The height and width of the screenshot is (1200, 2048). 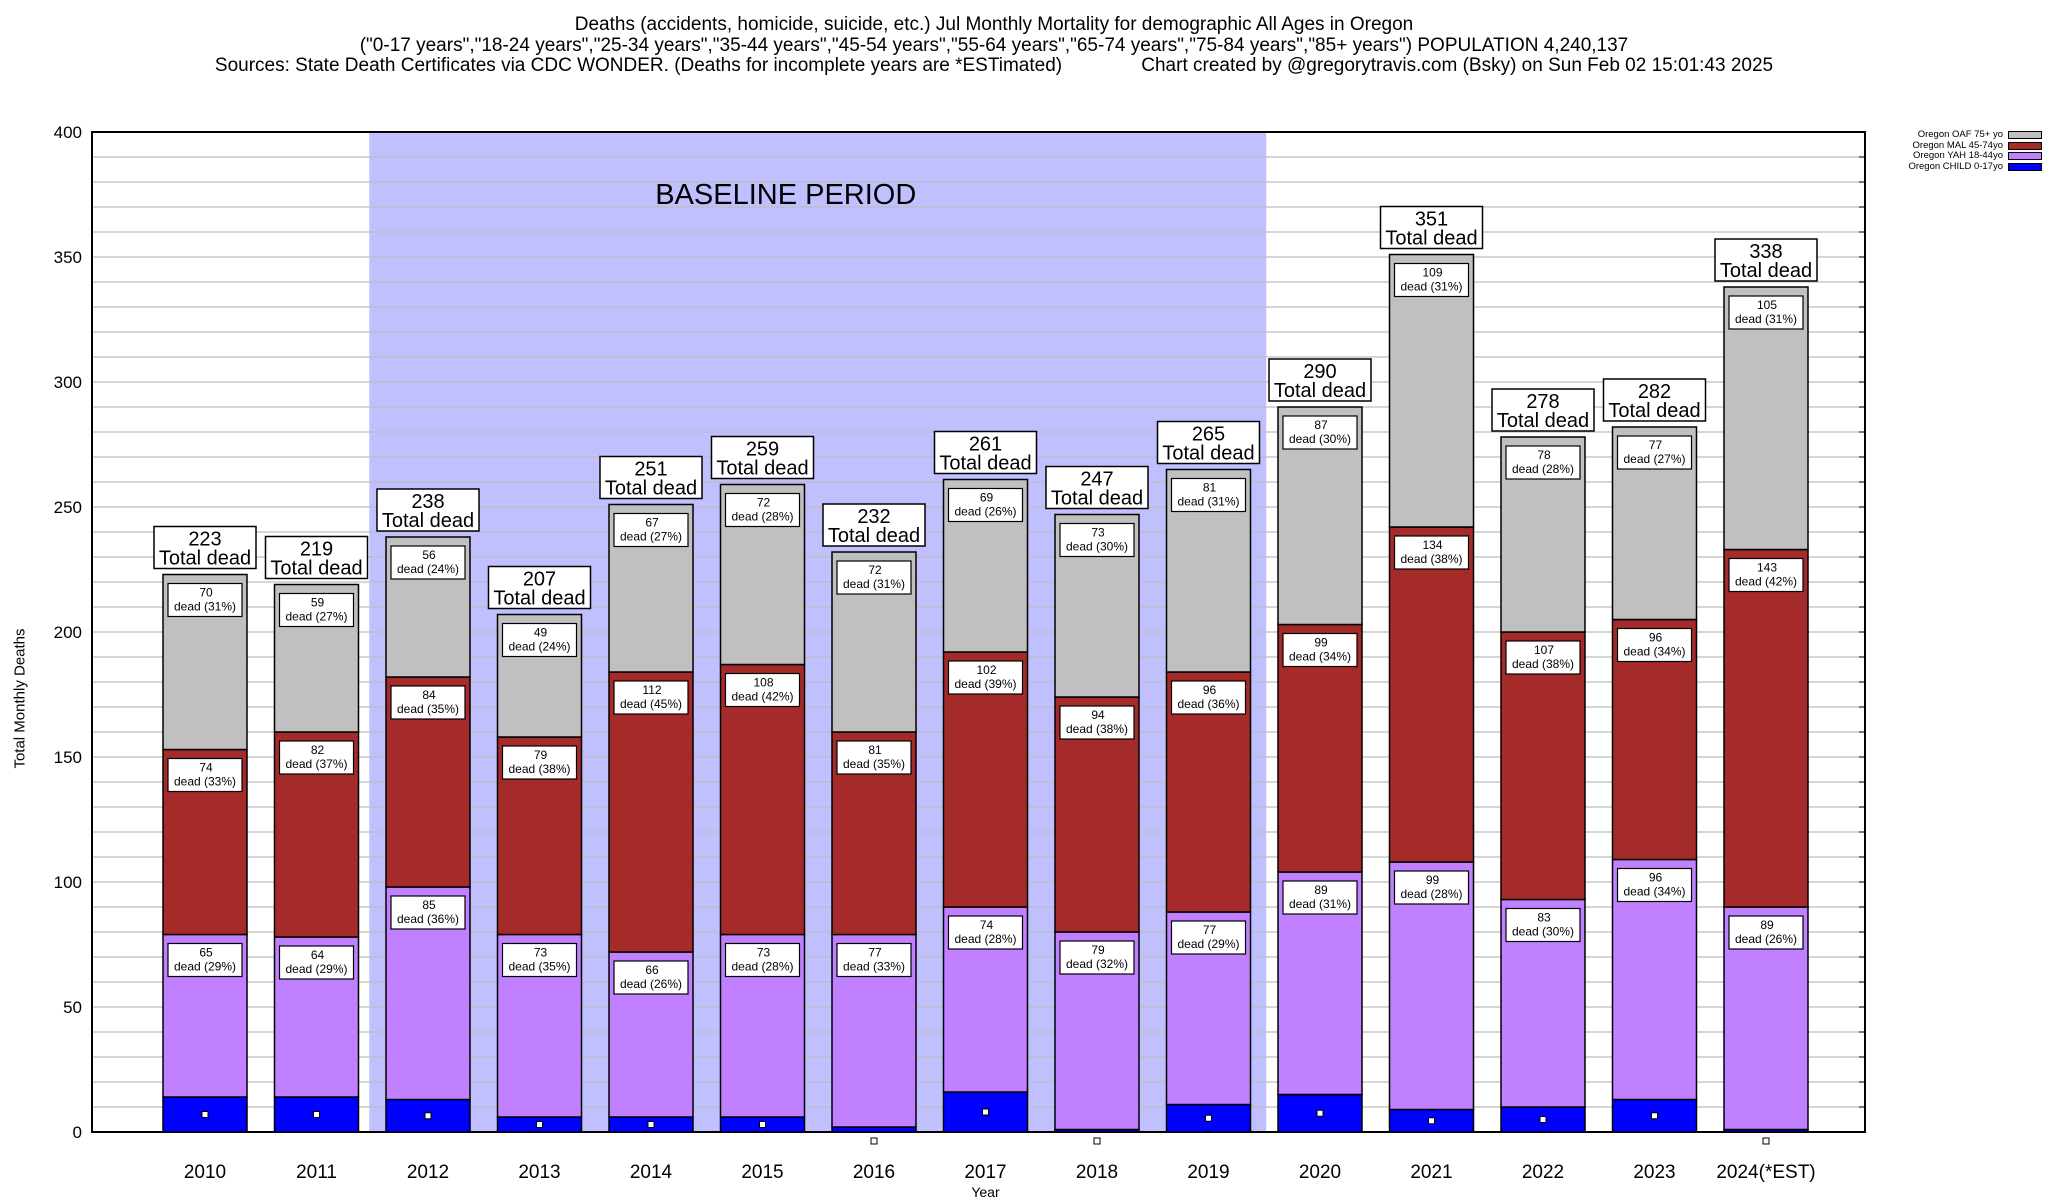 I want to click on total-value-label: 232, so click(x=873, y=517).